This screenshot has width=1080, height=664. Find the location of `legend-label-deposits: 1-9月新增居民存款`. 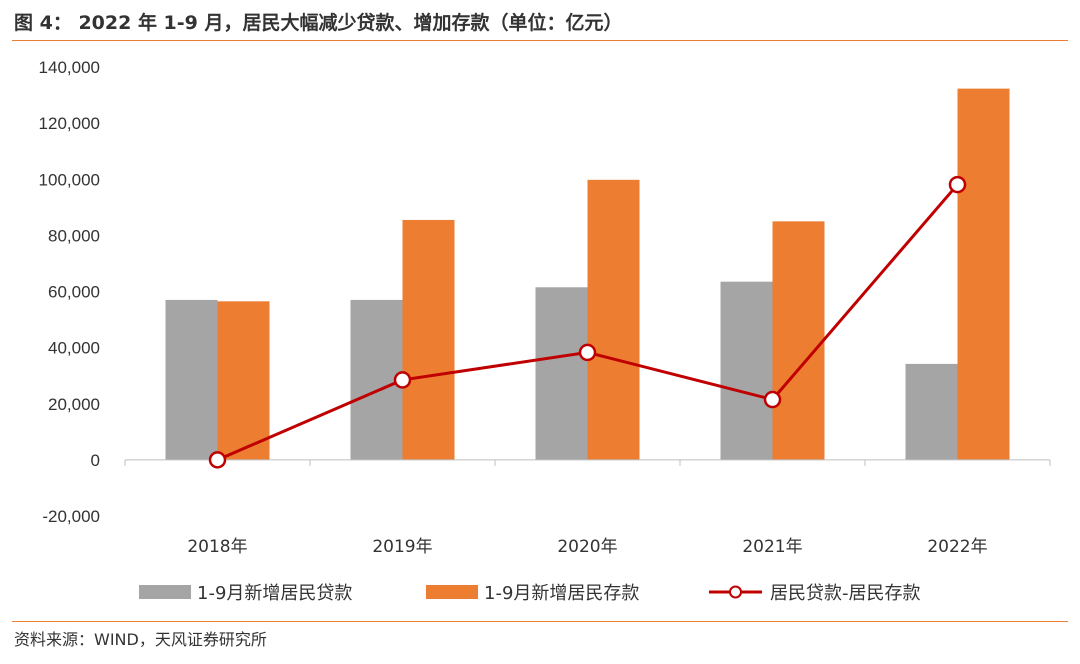

legend-label-deposits: 1-9月新增居民存款 is located at coordinates (561, 593).